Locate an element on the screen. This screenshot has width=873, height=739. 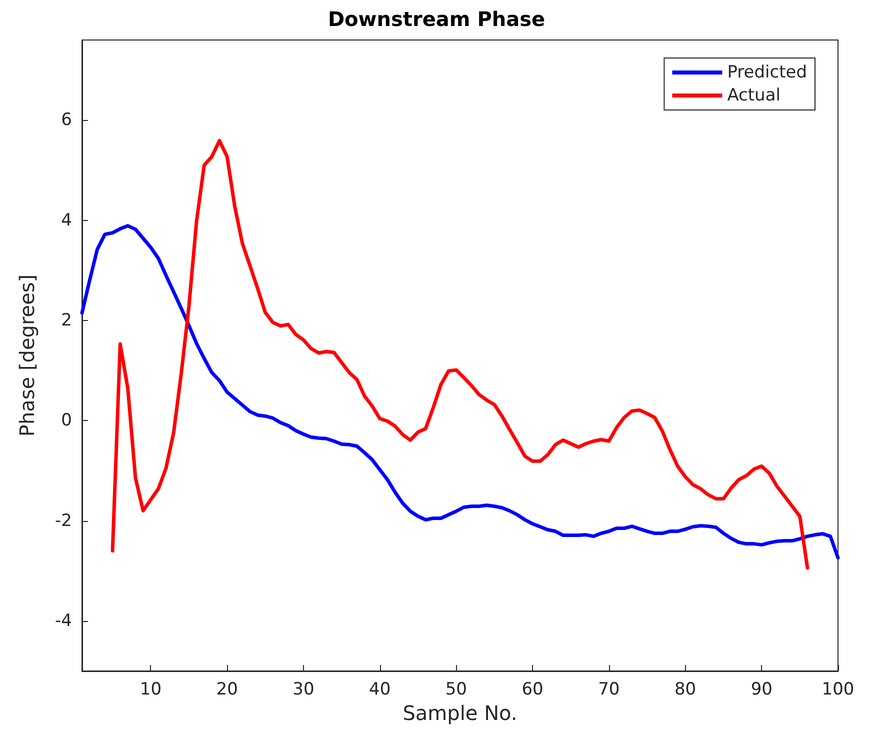
x-axis-title: Sample No. is located at coordinates (460, 712).